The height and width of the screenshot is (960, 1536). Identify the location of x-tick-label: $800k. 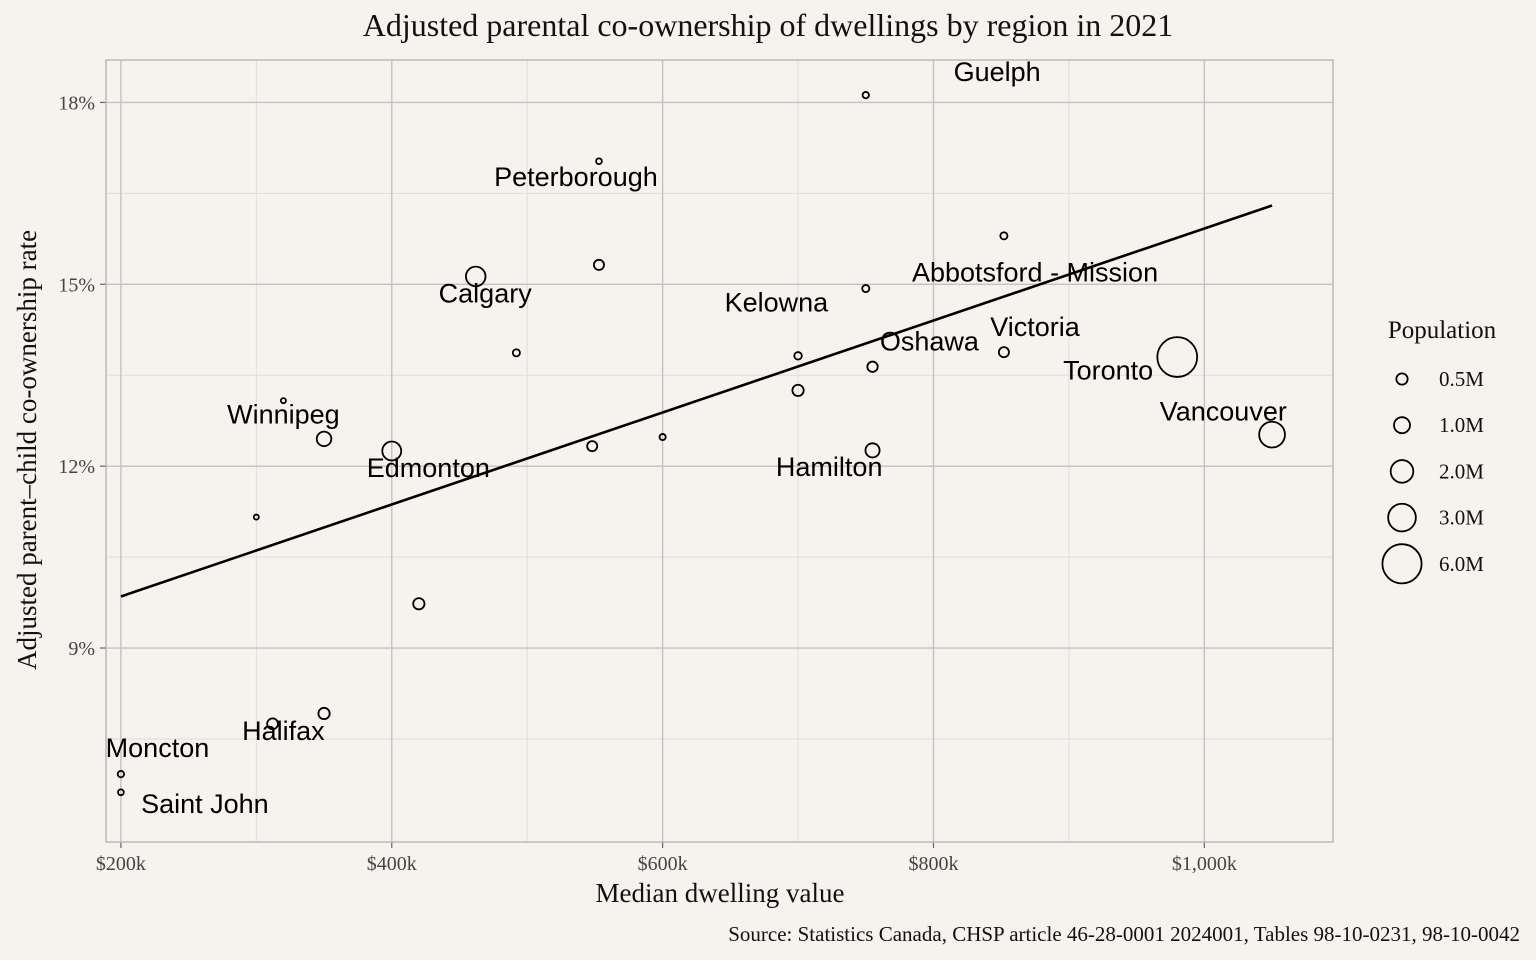
(933, 864).